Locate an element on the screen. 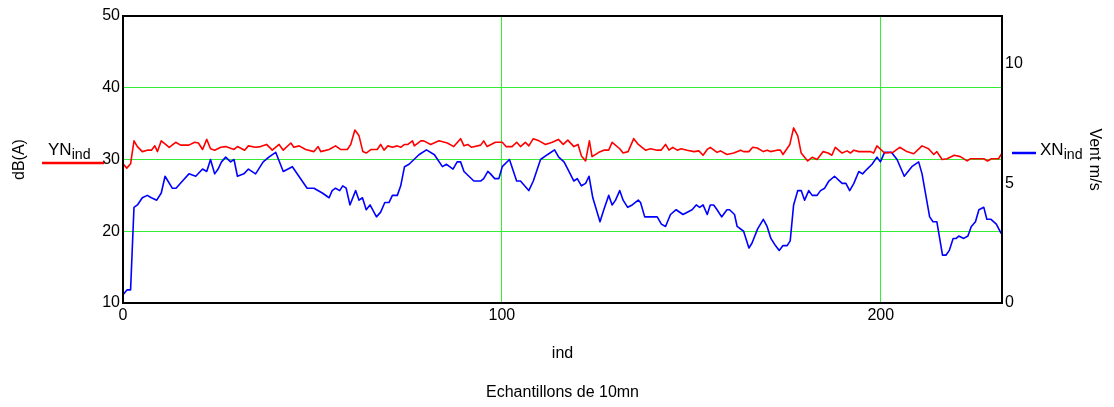 Image resolution: width=1114 pixels, height=407 pixels. text: Echantillons de 10mn is located at coordinates (562, 391).